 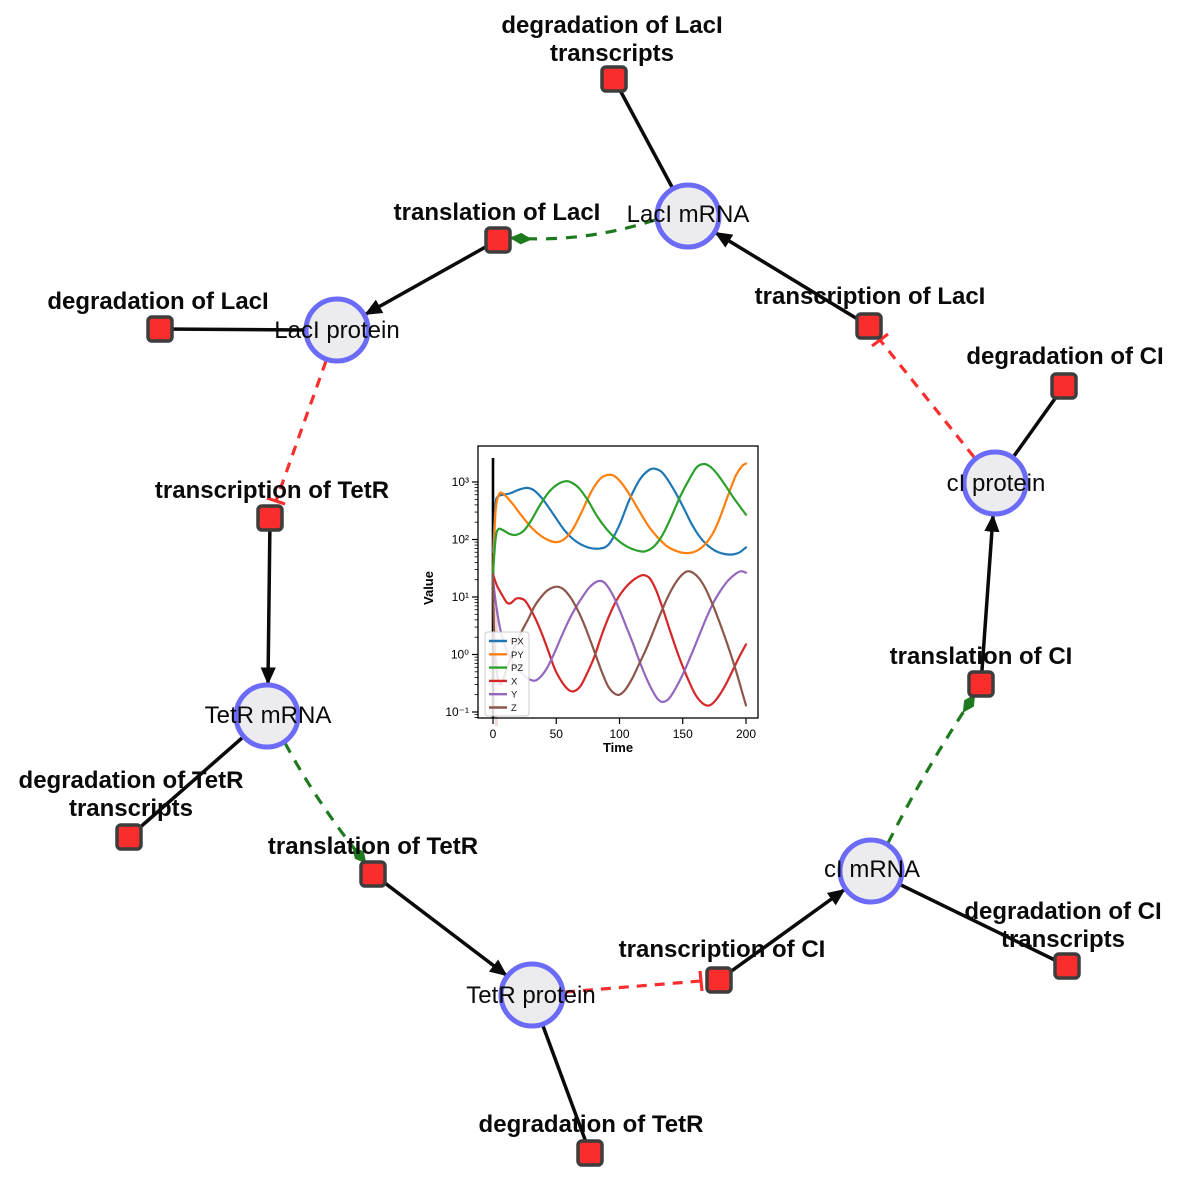 I want to click on reaction-node-translation-ci, so click(x=981, y=684).